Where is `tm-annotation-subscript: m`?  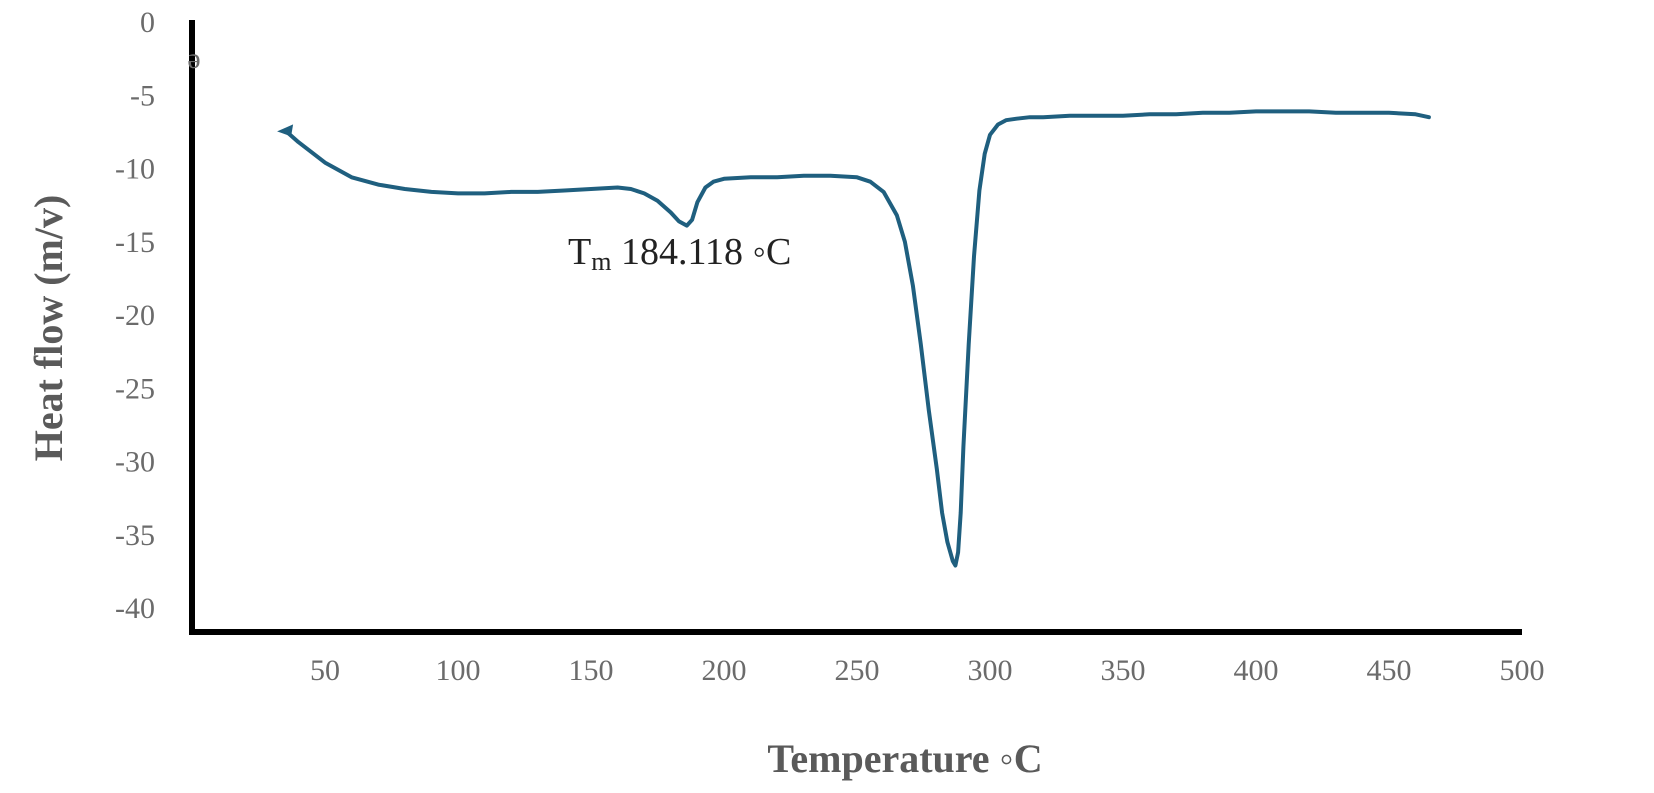 tm-annotation-subscript: m is located at coordinates (601, 261).